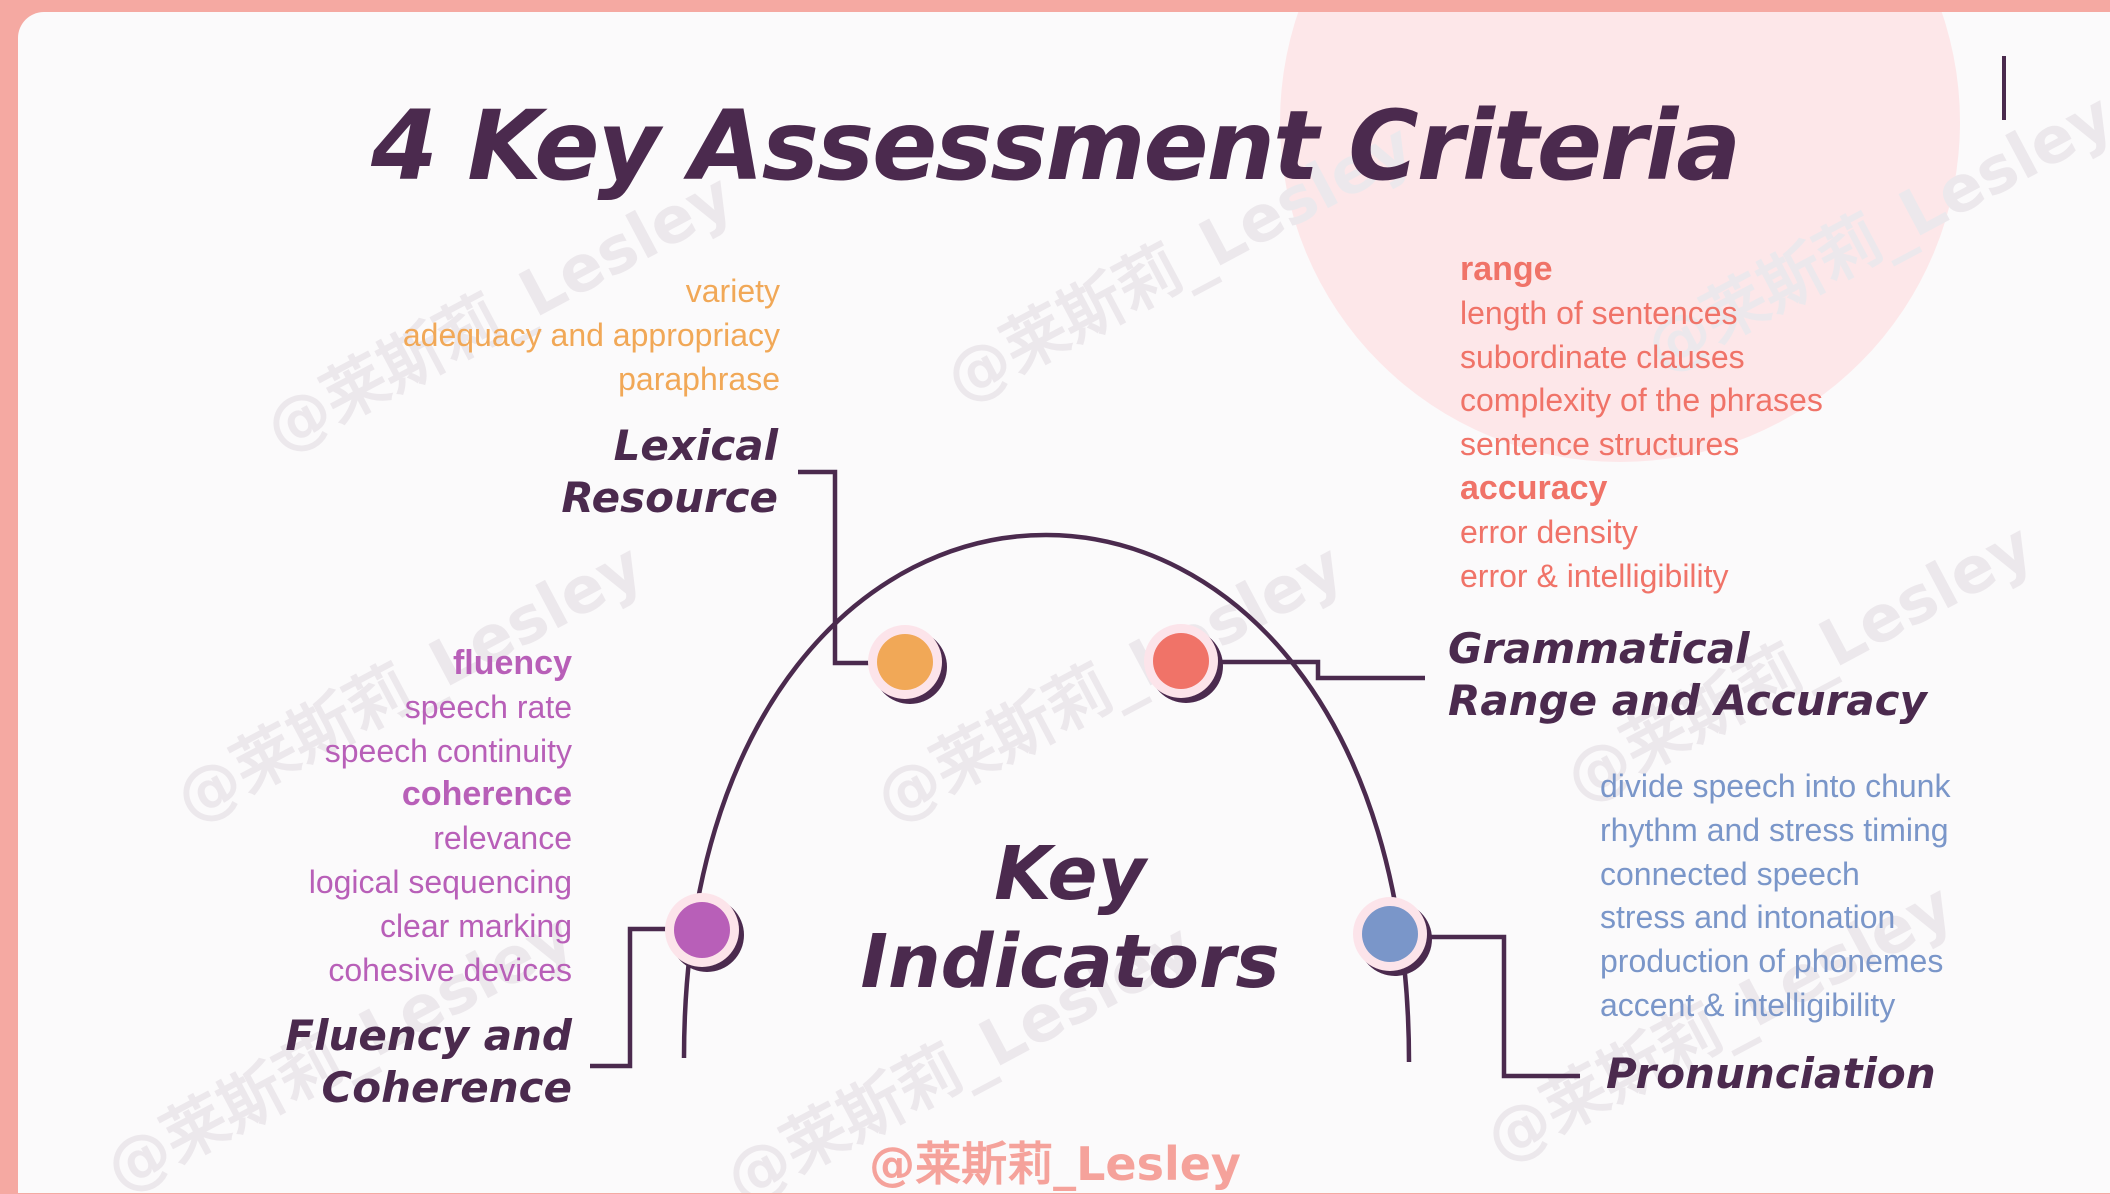  What do you see at coordinates (475, 925) in the screenshot?
I see `list-item: clear marking` at bounding box center [475, 925].